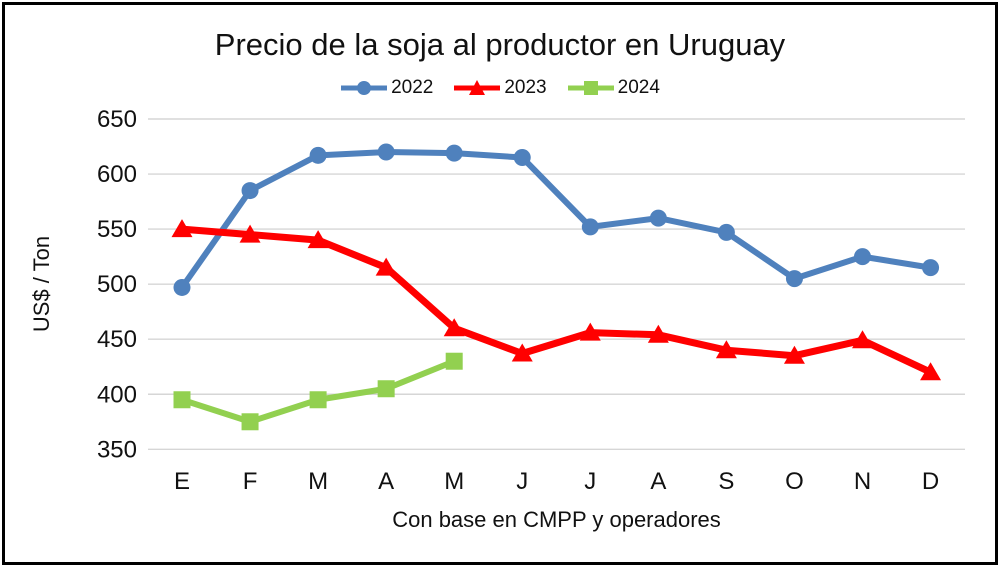 This screenshot has width=1000, height=567. Describe the element at coordinates (117, 119) in the screenshot. I see `y-tick-label: 650` at that location.